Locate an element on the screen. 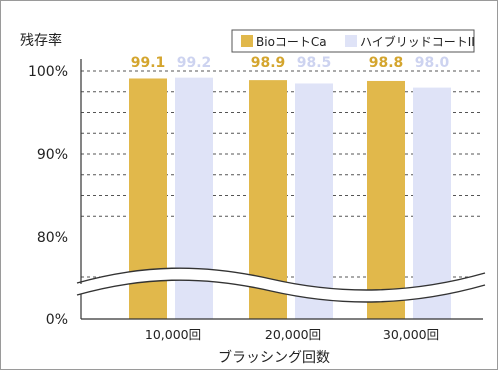 Image resolution: width=498 pixels, height=371 pixels. x-tick-label: 20,000回 is located at coordinates (293, 334).